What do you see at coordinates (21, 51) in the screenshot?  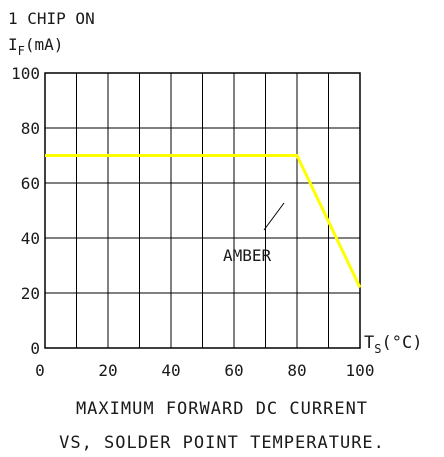 I see `y-axis-label-sub: F` at bounding box center [21, 51].